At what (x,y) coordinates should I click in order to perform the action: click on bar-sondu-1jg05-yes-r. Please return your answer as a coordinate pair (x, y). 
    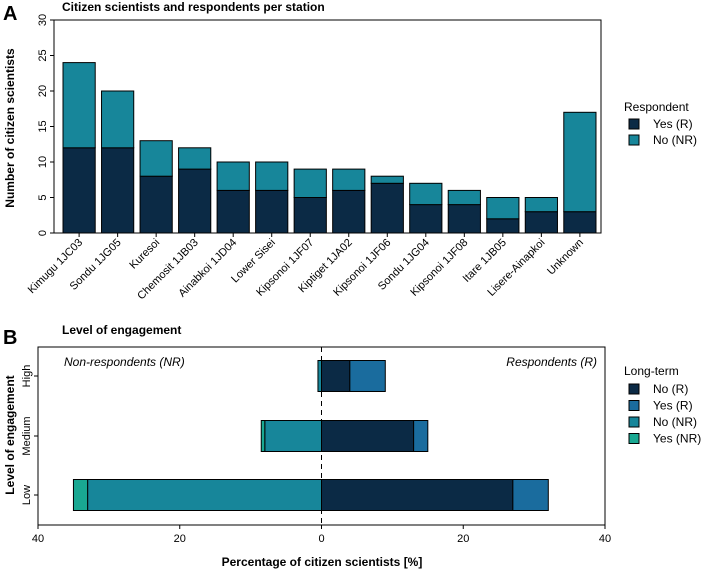
    Looking at the image, I should click on (118, 190).